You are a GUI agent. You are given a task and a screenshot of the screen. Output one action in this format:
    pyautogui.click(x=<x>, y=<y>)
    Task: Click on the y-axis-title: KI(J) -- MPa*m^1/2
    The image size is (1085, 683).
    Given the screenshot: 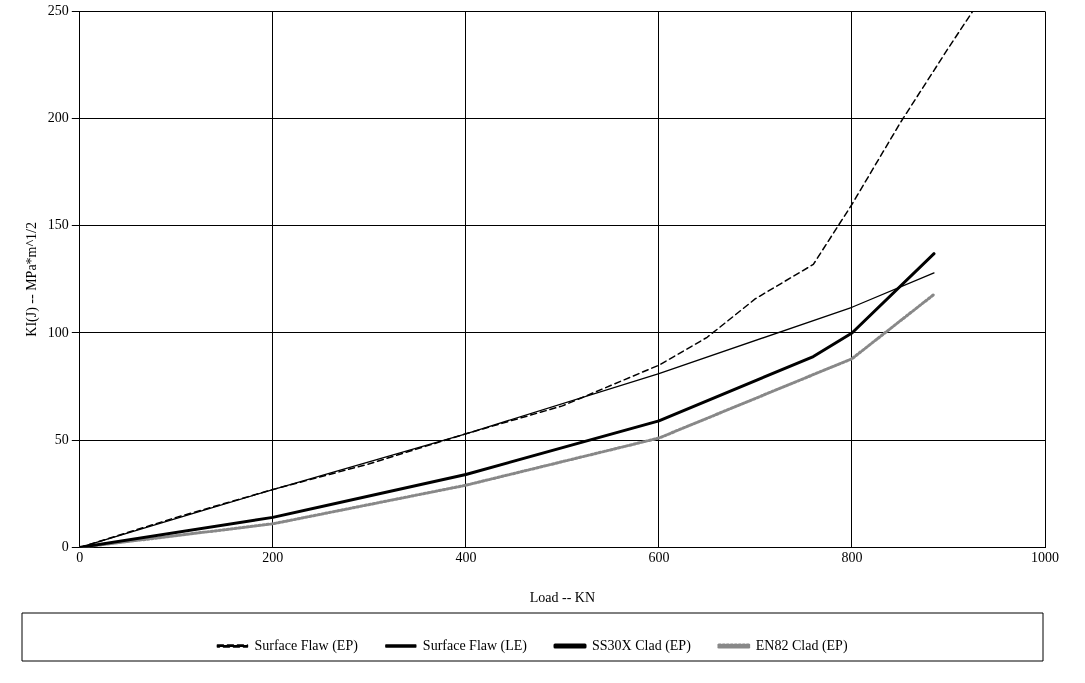 What is the action you would take?
    pyautogui.click(x=32, y=279)
    